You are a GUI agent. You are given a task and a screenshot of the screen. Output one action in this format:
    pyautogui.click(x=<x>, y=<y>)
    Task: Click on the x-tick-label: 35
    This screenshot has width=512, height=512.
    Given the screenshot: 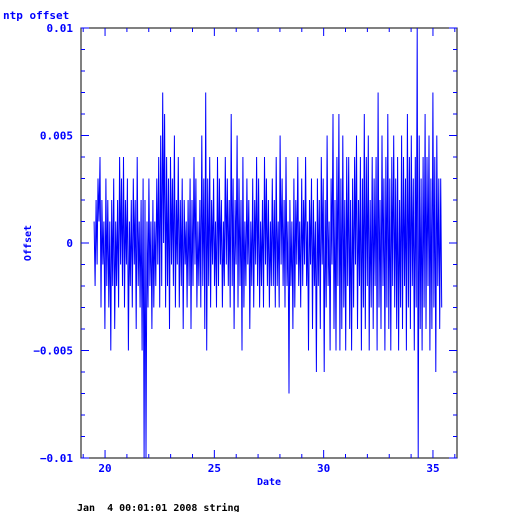 What is the action you would take?
    pyautogui.click(x=432, y=468)
    